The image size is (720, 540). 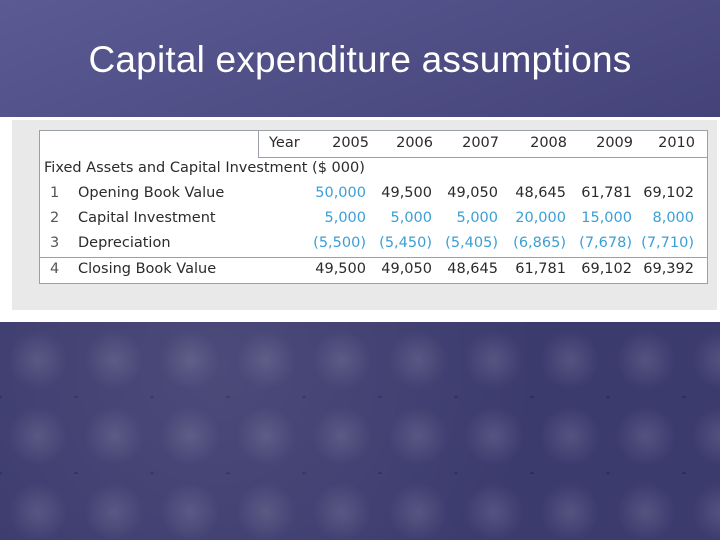 What do you see at coordinates (147, 218) in the screenshot?
I see `row-label: Capital Investment` at bounding box center [147, 218].